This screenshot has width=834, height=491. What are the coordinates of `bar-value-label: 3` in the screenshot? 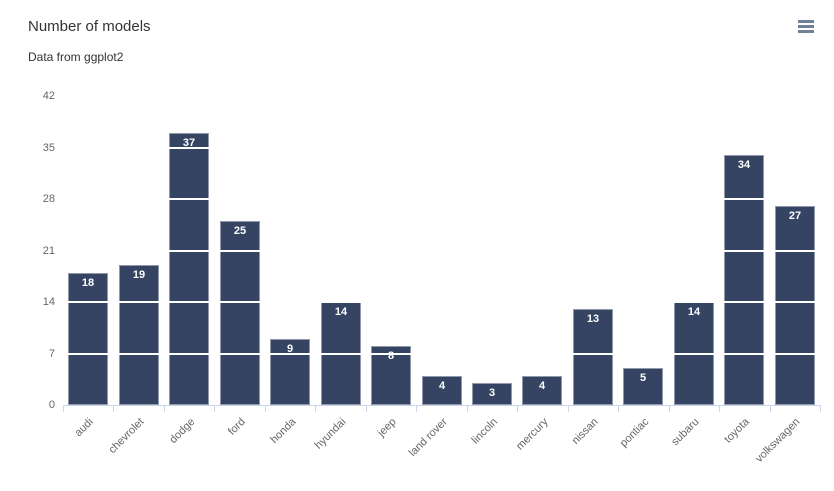 It's located at (492, 393).